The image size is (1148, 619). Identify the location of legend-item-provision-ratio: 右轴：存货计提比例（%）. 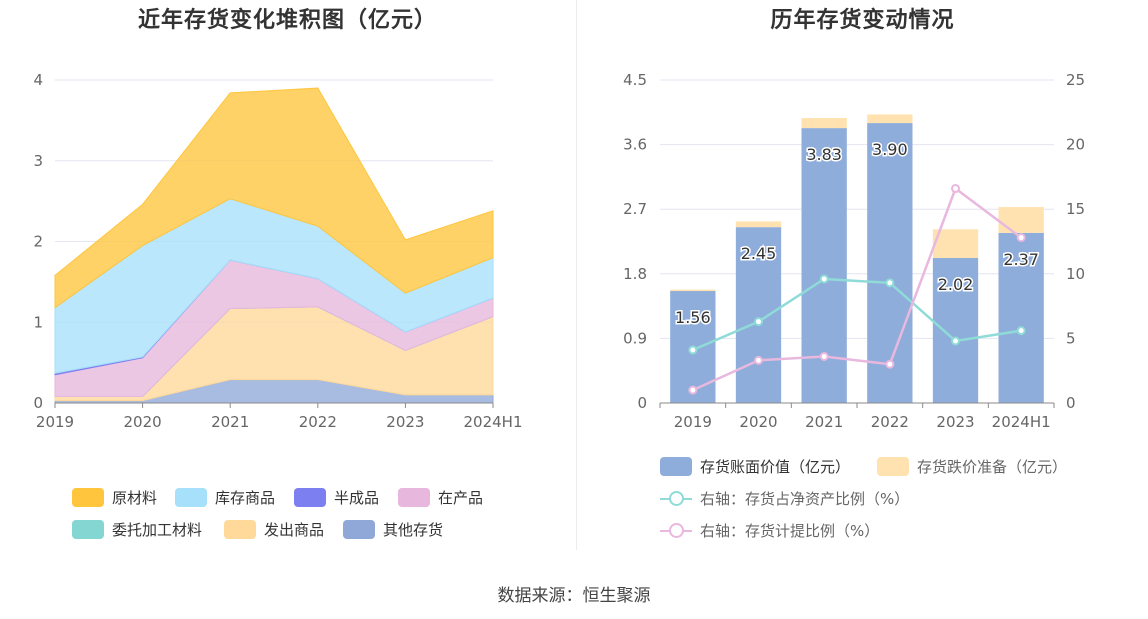
(769, 530).